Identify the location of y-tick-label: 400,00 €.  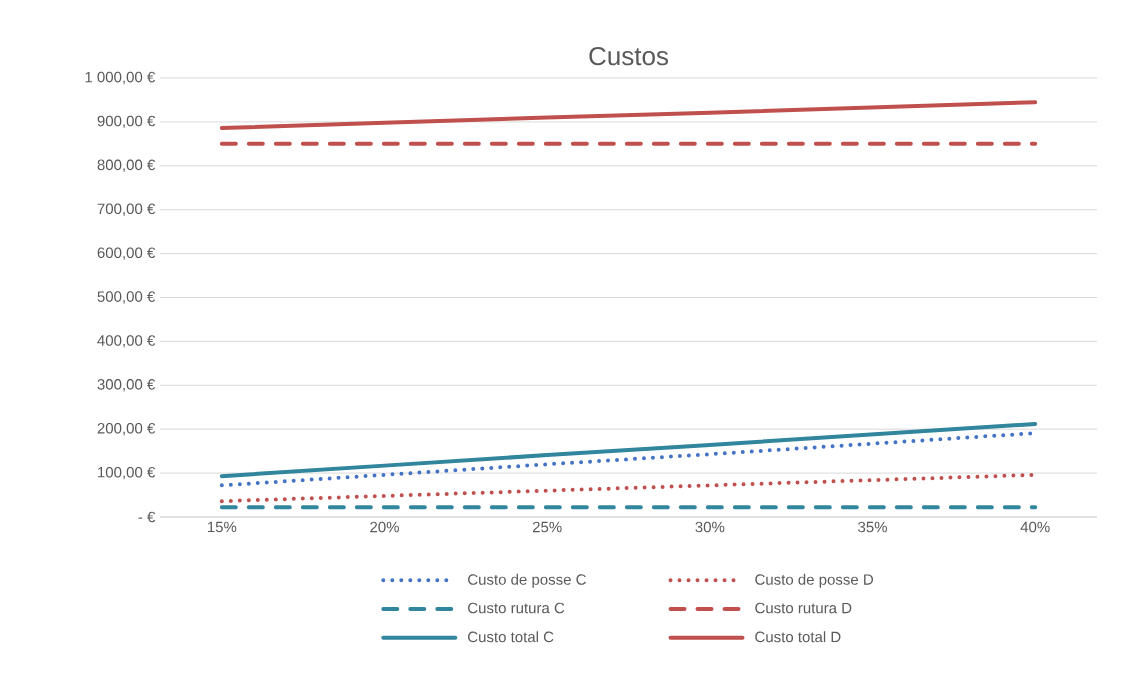
(126, 341).